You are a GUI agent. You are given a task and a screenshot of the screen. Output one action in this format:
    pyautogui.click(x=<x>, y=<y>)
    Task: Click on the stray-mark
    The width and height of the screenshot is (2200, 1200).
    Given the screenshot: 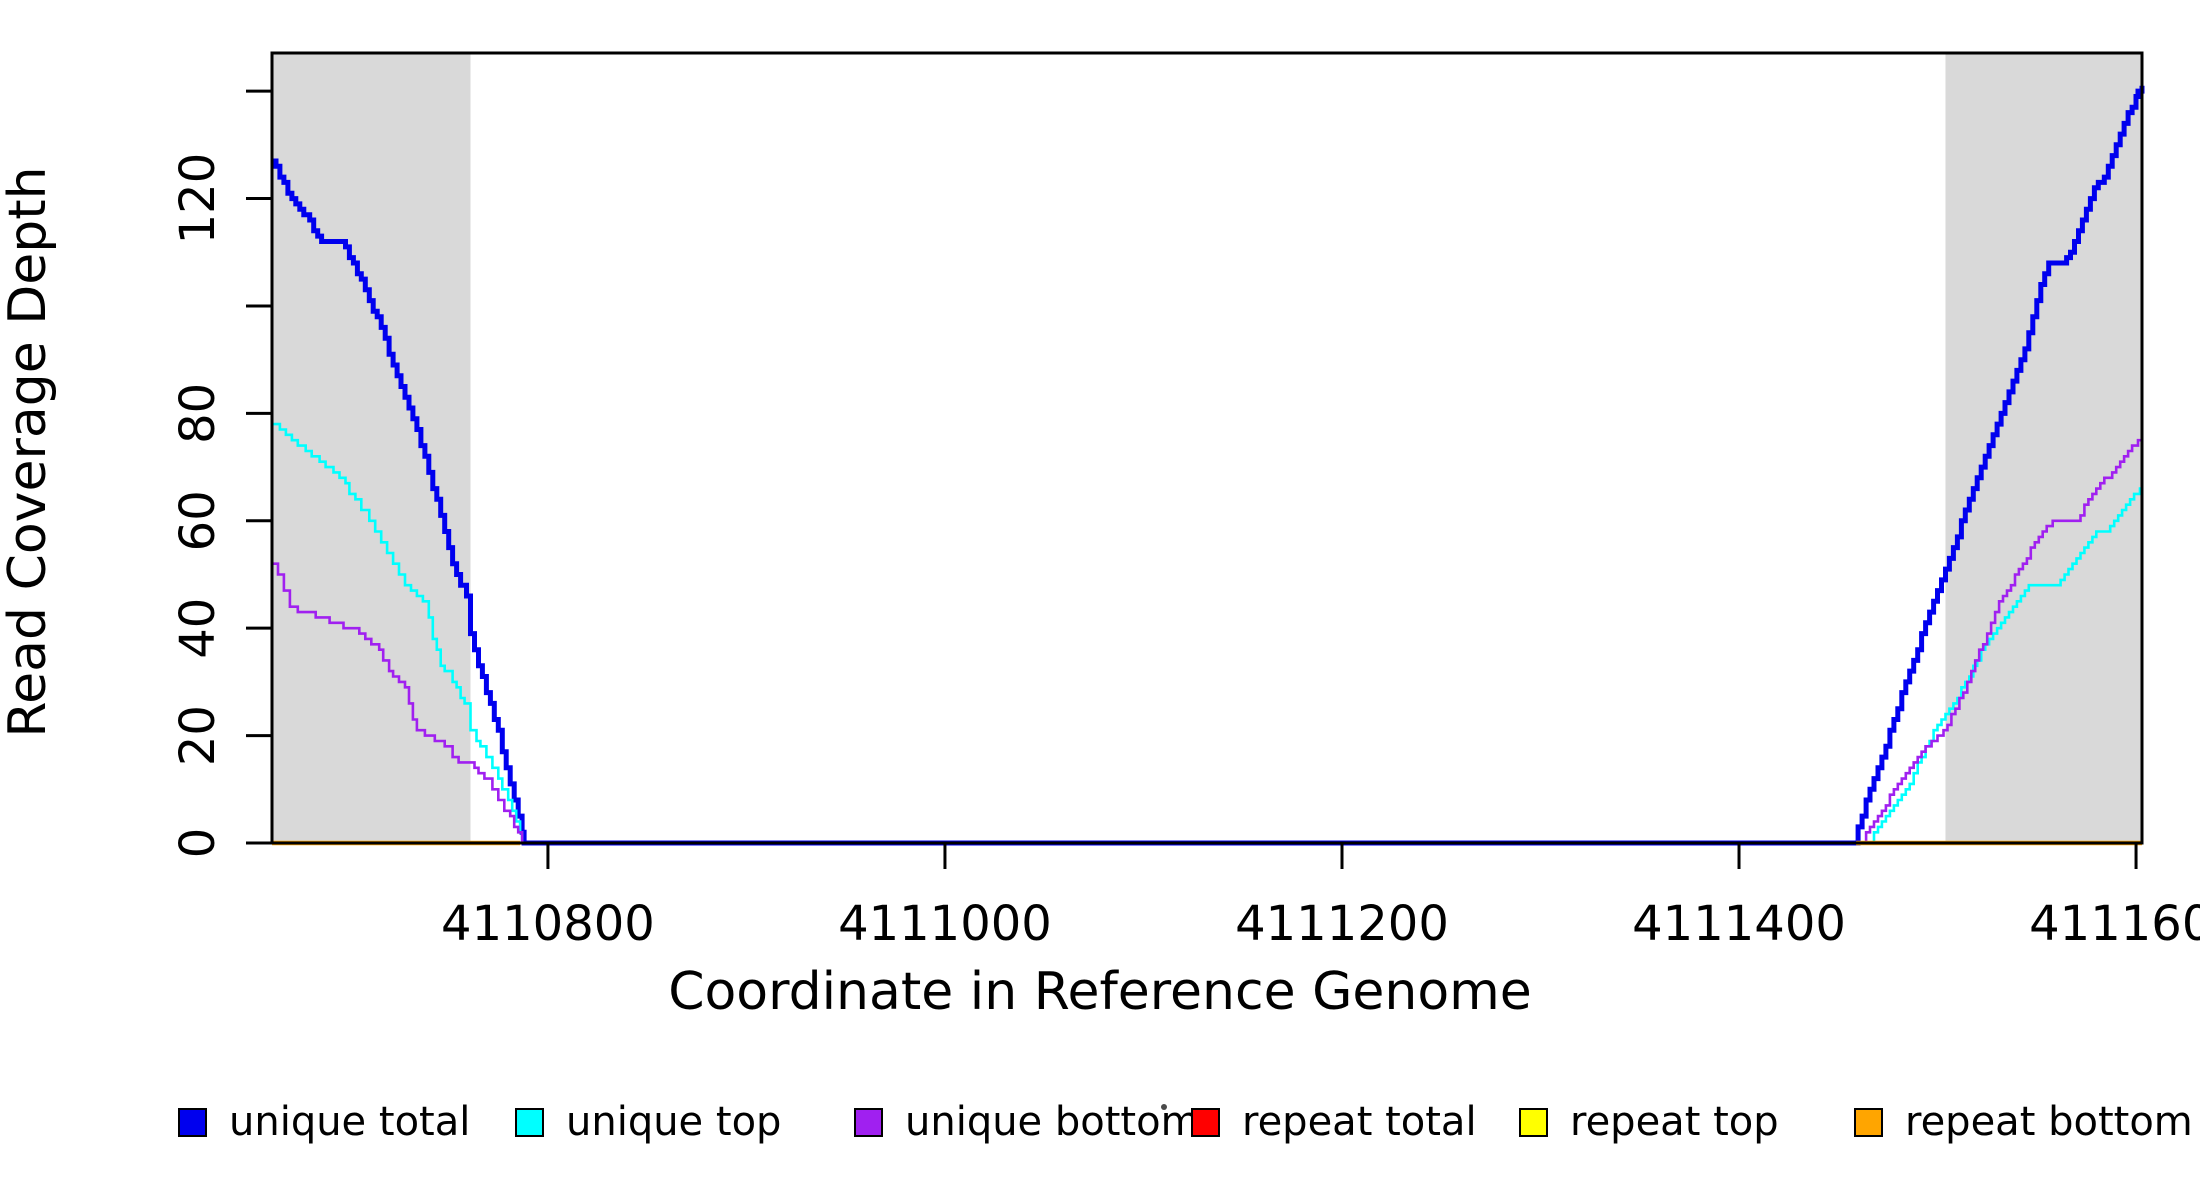 What is the action you would take?
    pyautogui.click(x=1164, y=1107)
    